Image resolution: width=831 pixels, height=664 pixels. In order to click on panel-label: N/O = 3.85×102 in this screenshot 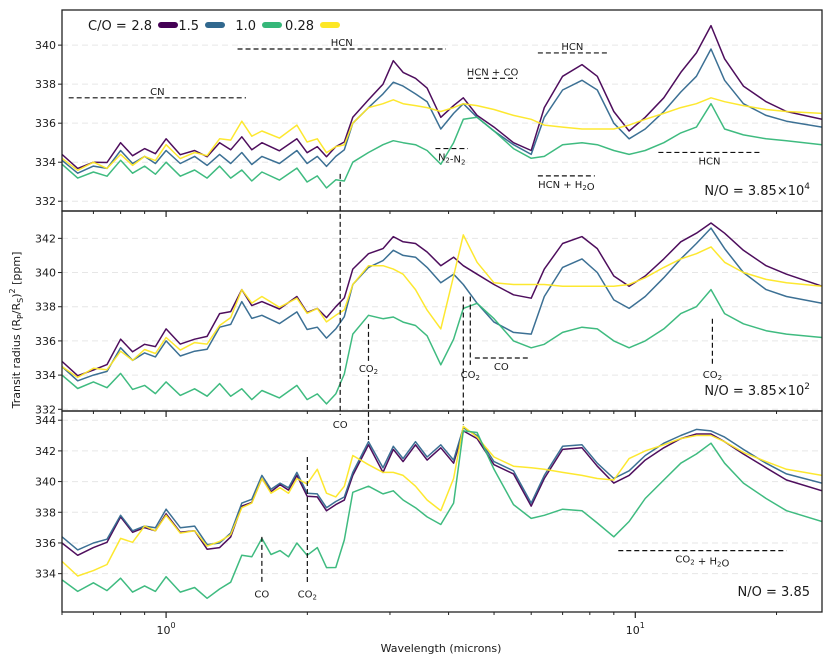, I will do `click(757, 390)`.